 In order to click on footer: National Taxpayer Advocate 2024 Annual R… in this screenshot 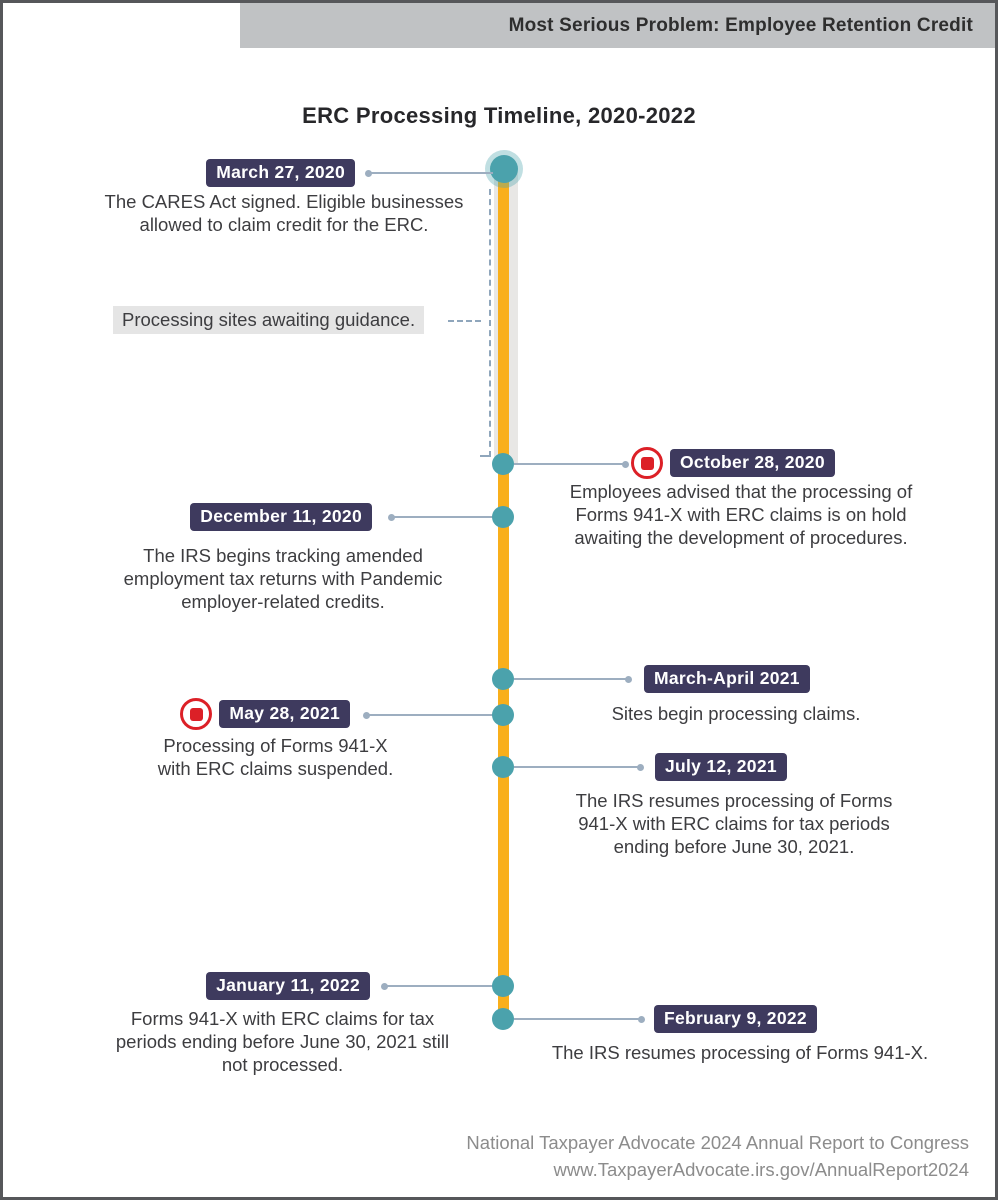, I will do `click(717, 1156)`.